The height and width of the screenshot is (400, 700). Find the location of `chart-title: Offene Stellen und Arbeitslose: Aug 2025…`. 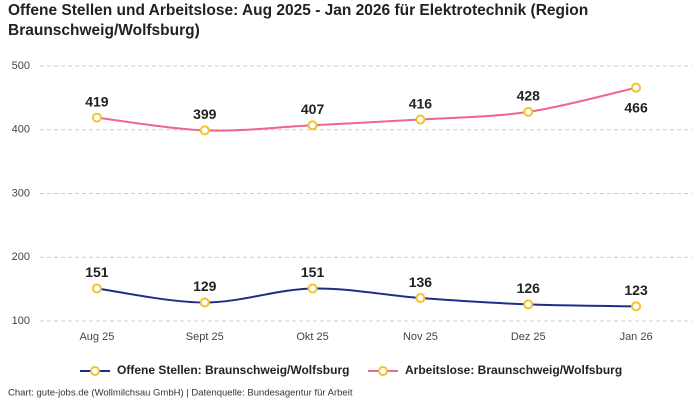

chart-title: Offene Stellen und Arbeitslose: Aug 2025… is located at coordinates (298, 20).